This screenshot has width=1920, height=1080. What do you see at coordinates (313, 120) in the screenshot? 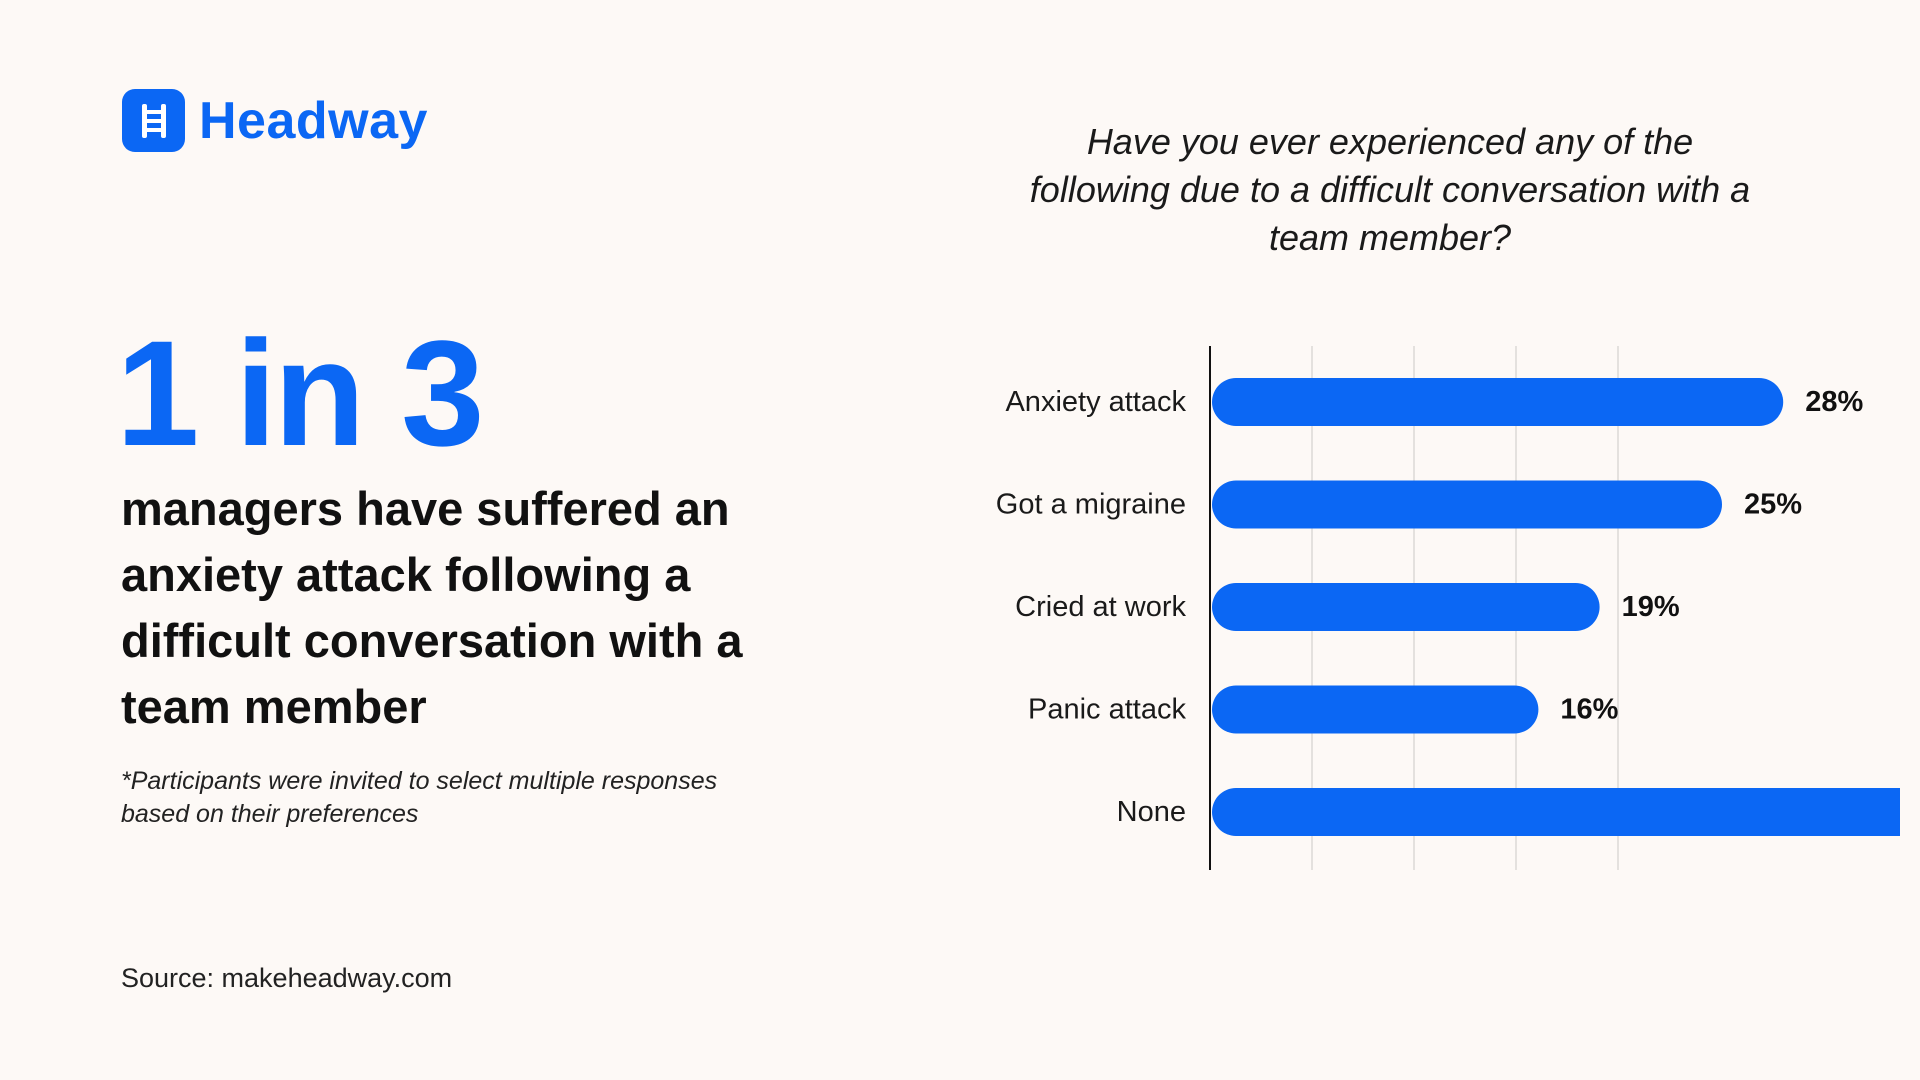
I see `brand-name: Headway` at bounding box center [313, 120].